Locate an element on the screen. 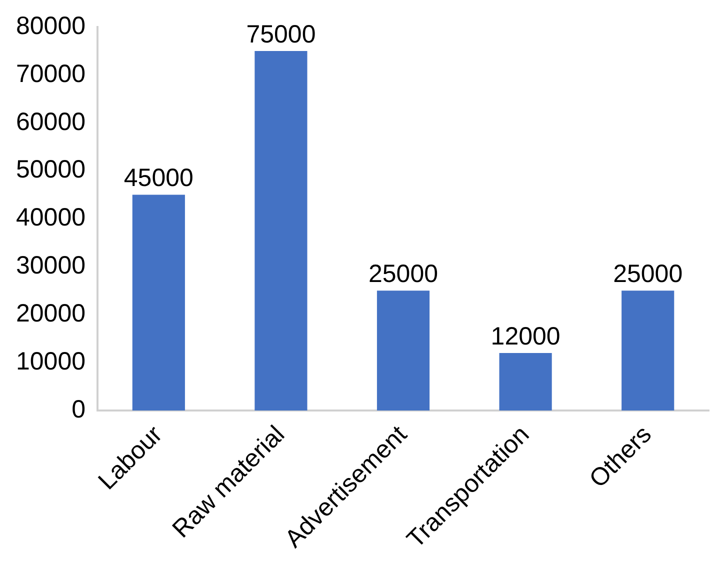 The width and height of the screenshot is (711, 569). data-label: 45000 is located at coordinates (159, 178).